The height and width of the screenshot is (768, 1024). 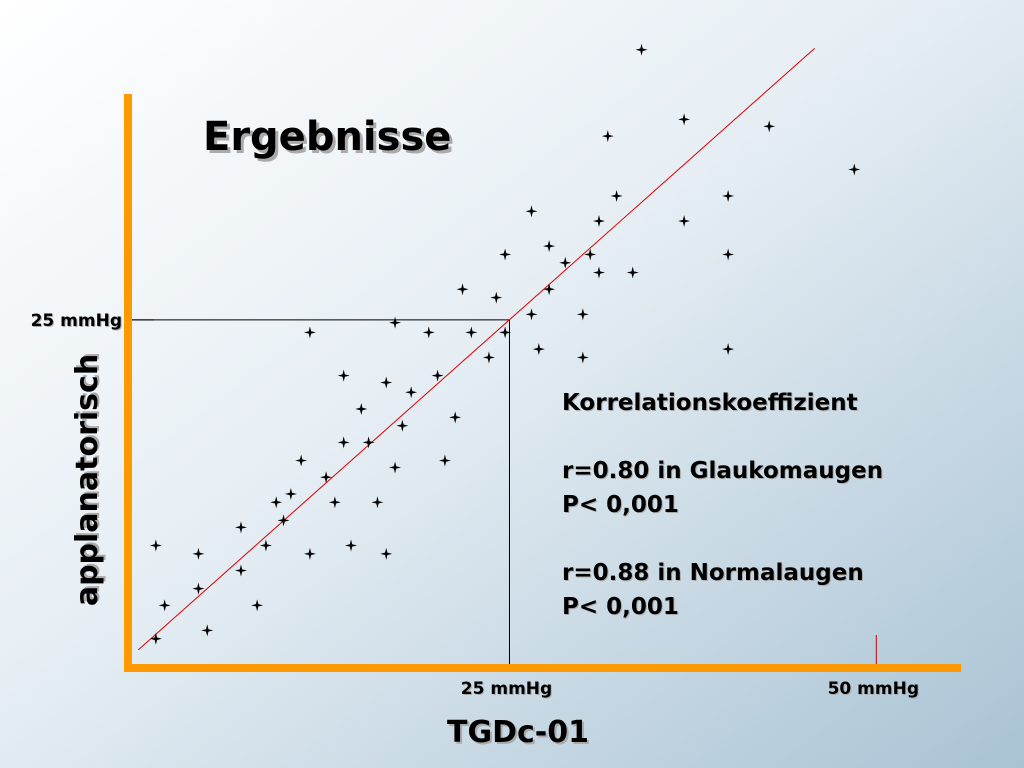 What do you see at coordinates (873, 689) in the screenshot?
I see `x-tick-label: 50 mmHg` at bounding box center [873, 689].